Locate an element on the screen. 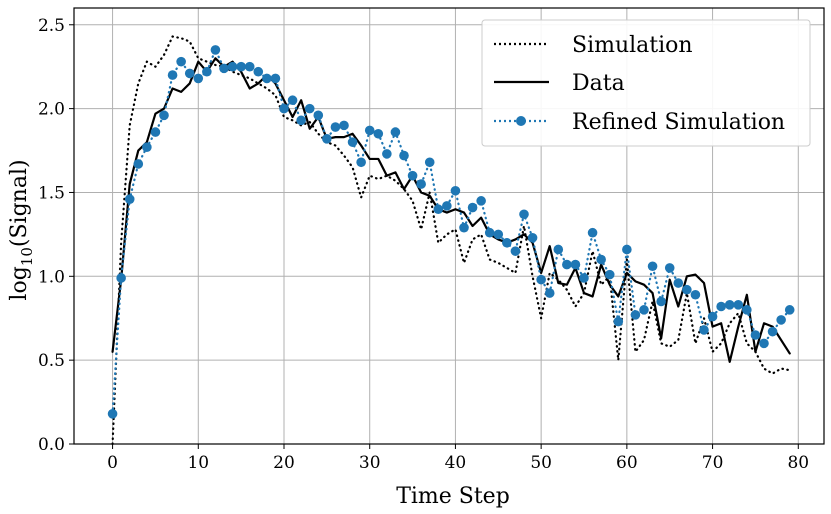 The image size is (831, 514). x-tick-label: 70 is located at coordinates (713, 463).